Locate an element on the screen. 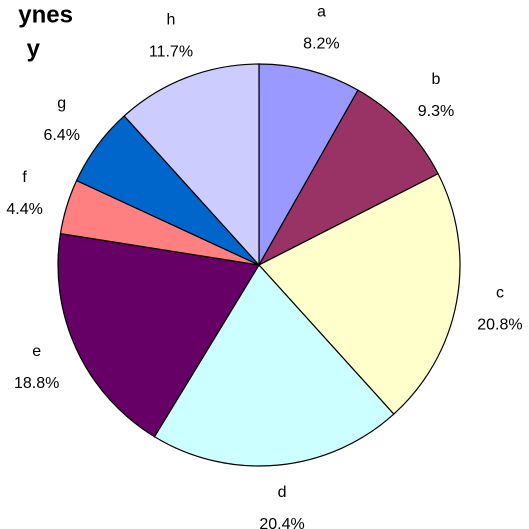 The height and width of the screenshot is (529, 529). slice-value-label: 20.8% is located at coordinates (499, 325).